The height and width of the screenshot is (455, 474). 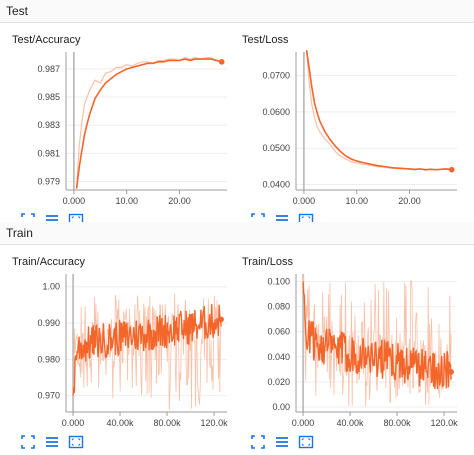 I want to click on y-tick-label: 0.080, so click(x=278, y=307).